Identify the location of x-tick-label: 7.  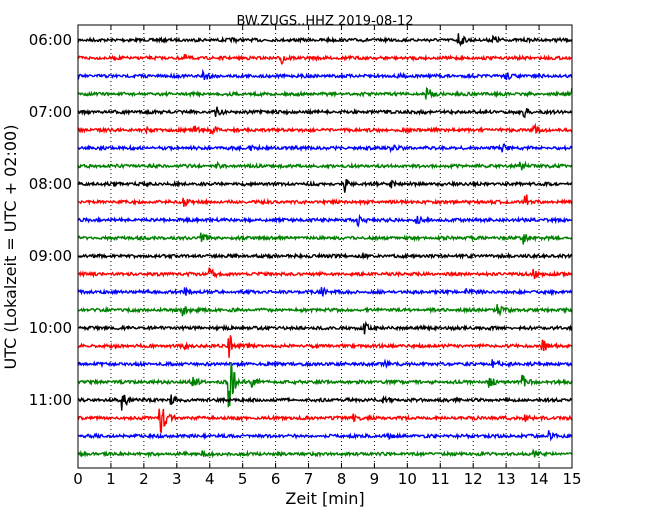
(309, 479).